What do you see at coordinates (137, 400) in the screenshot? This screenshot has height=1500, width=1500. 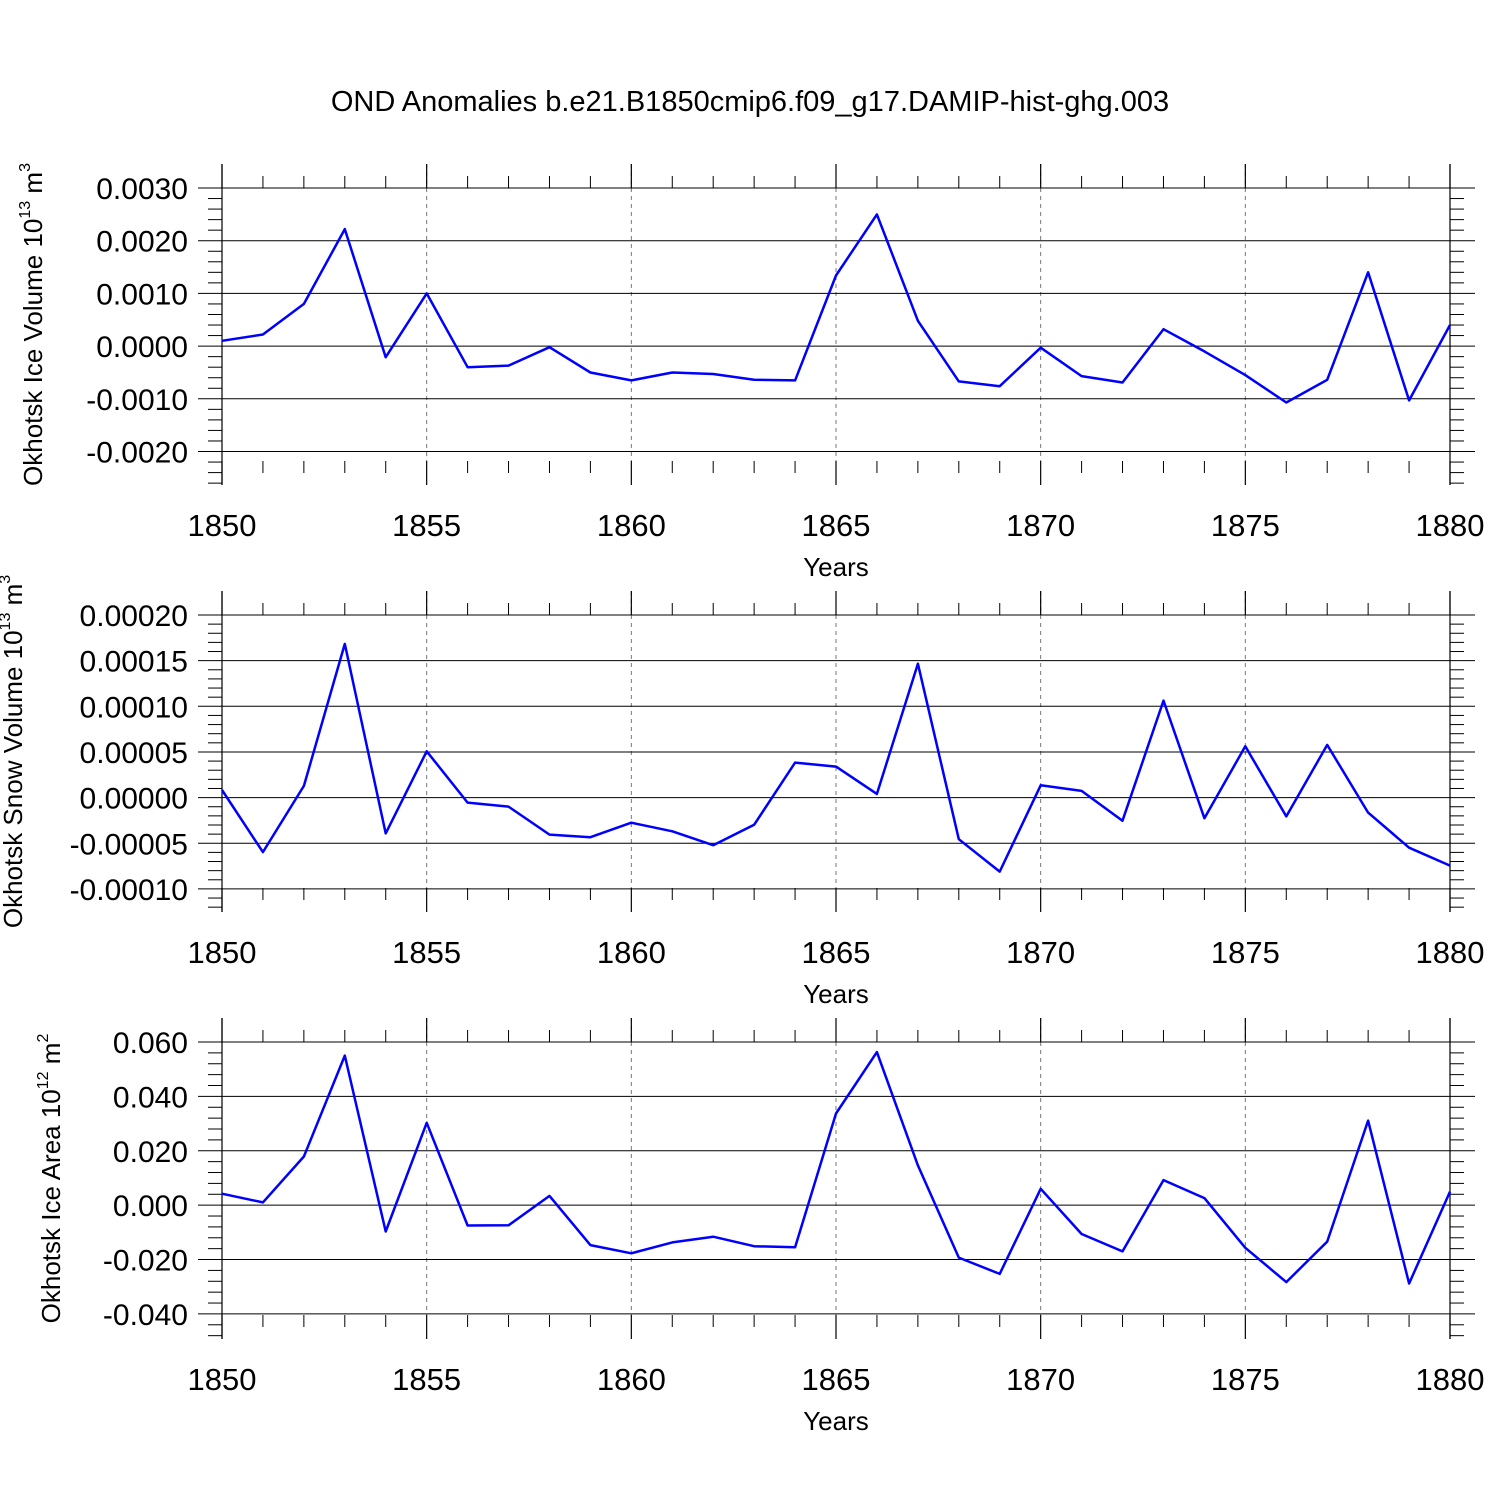 I see `y-tick-label: -0.0010` at bounding box center [137, 400].